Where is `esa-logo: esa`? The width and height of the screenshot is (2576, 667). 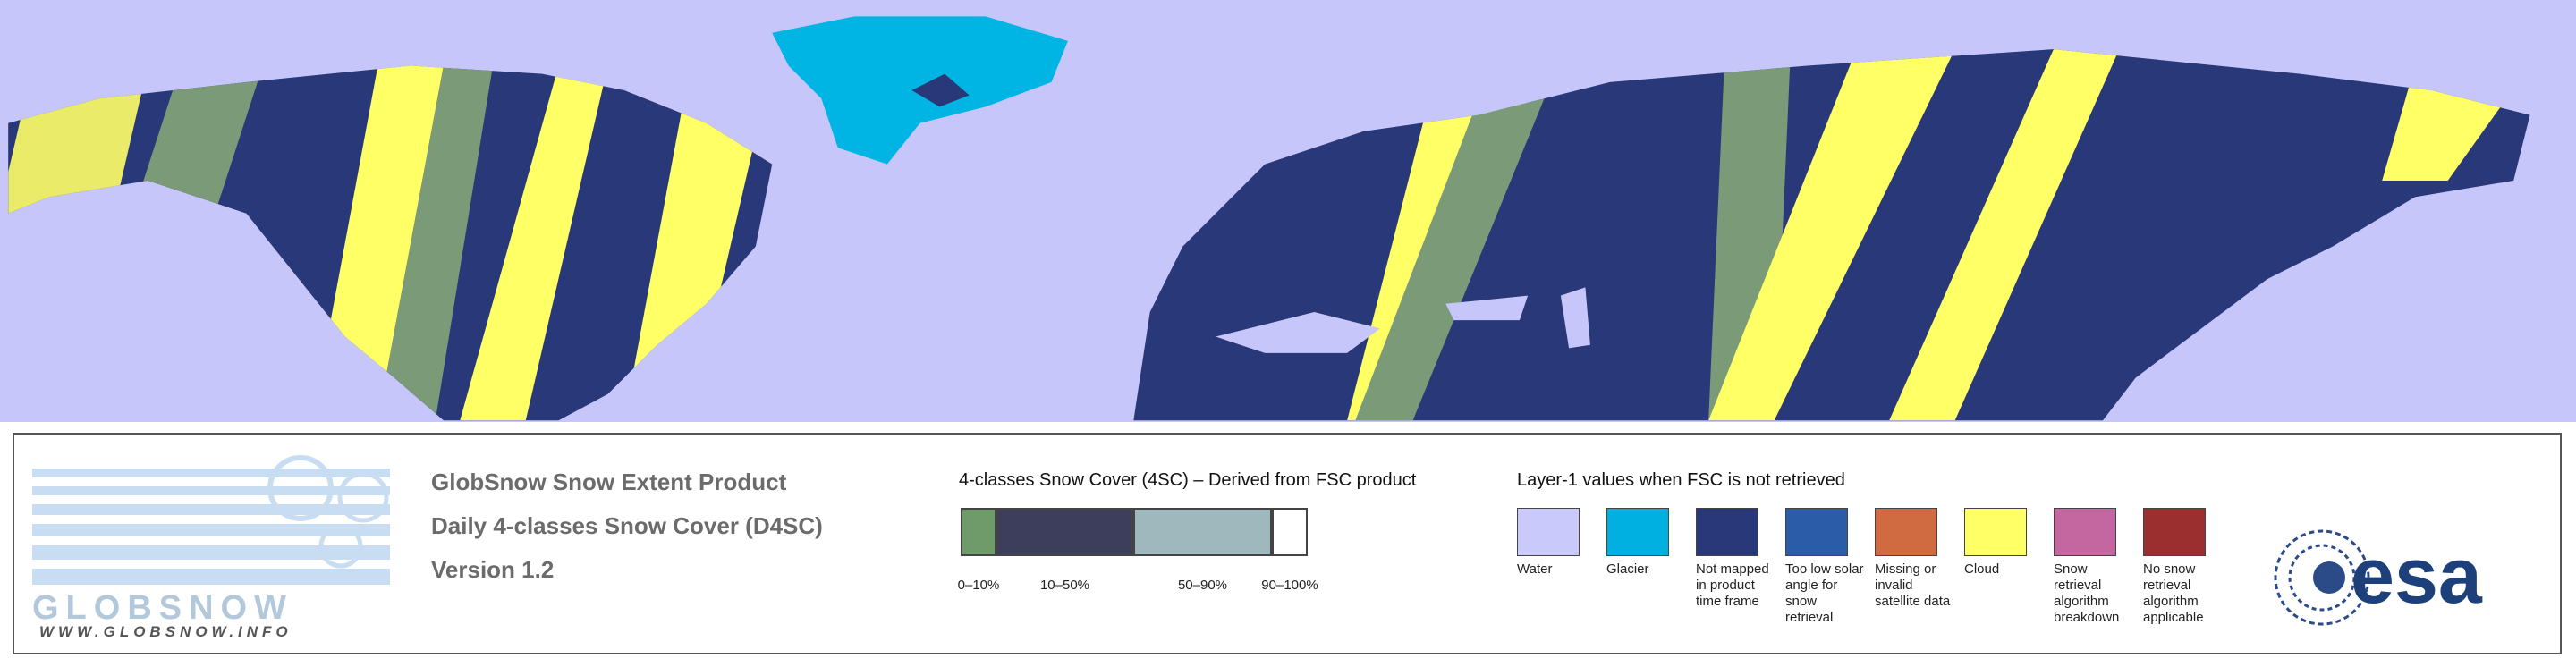 esa-logo: esa is located at coordinates (2378, 577).